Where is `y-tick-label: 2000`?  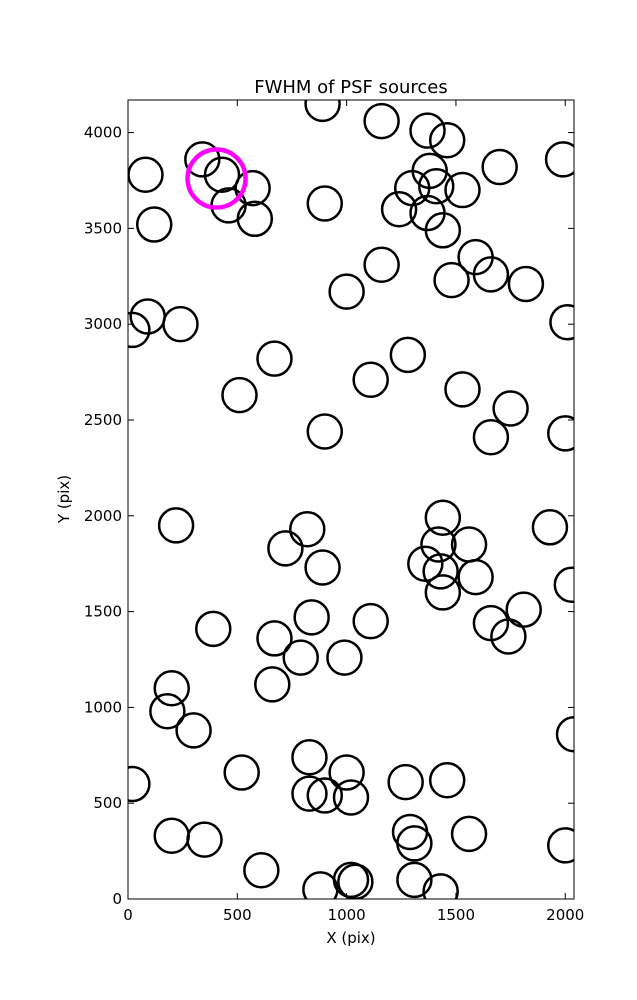
y-tick-label: 2000 is located at coordinates (103, 516).